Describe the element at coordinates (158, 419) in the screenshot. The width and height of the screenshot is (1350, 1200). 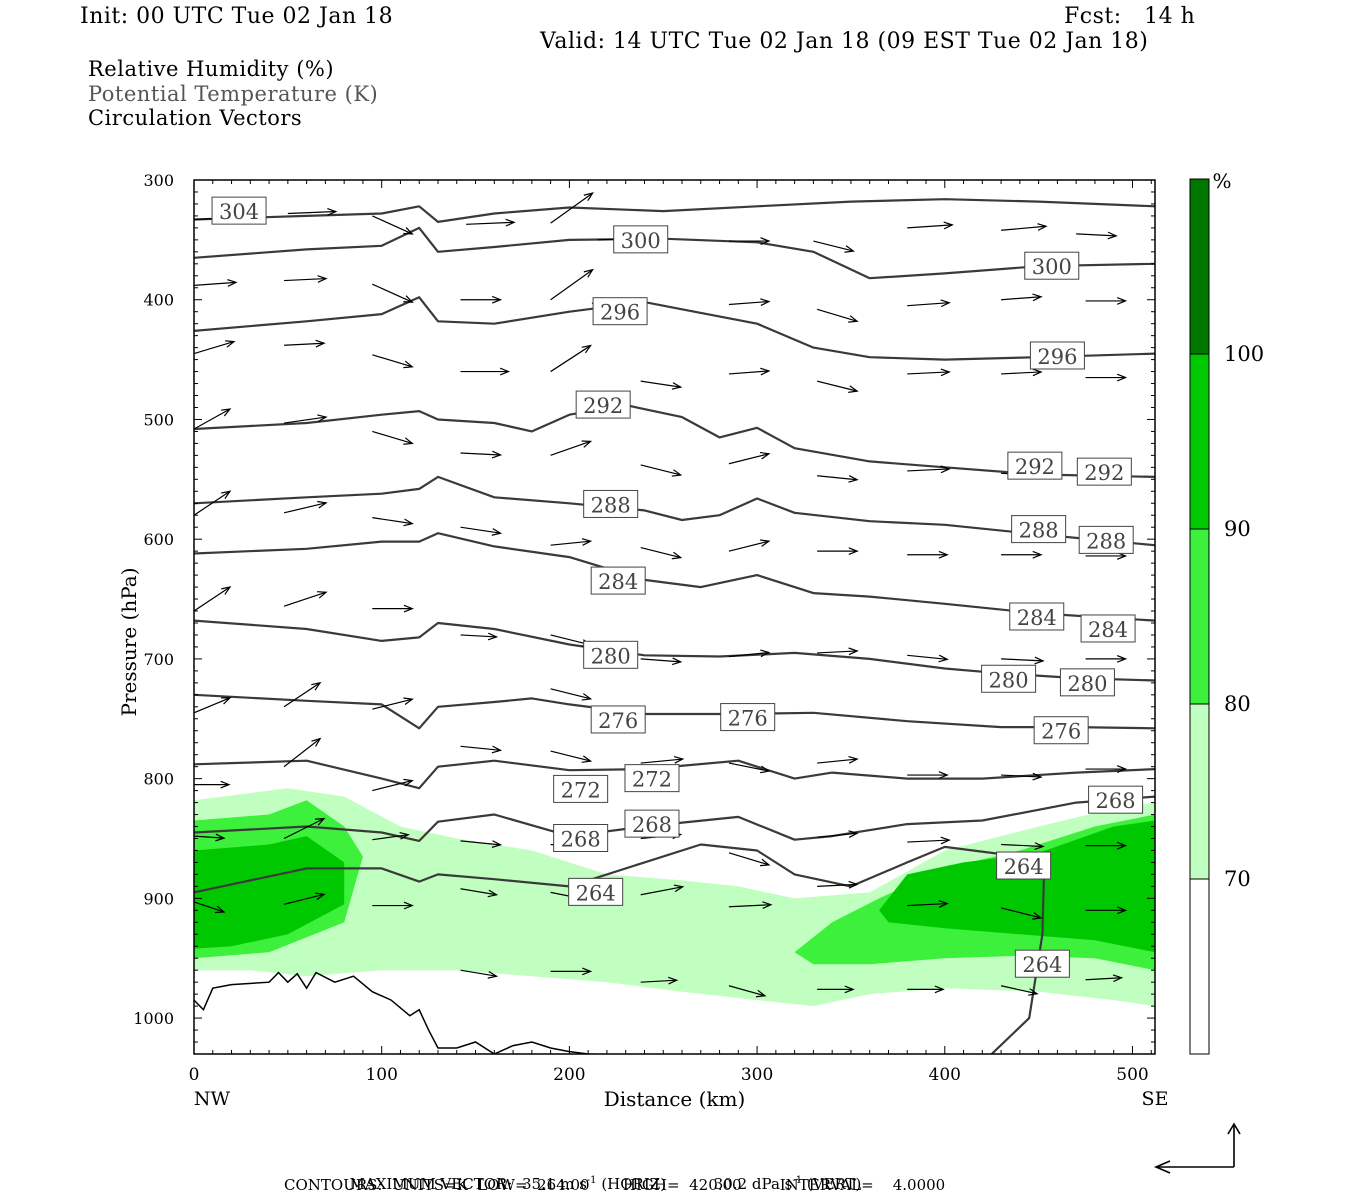
I see `y-tick-label: 500` at that location.